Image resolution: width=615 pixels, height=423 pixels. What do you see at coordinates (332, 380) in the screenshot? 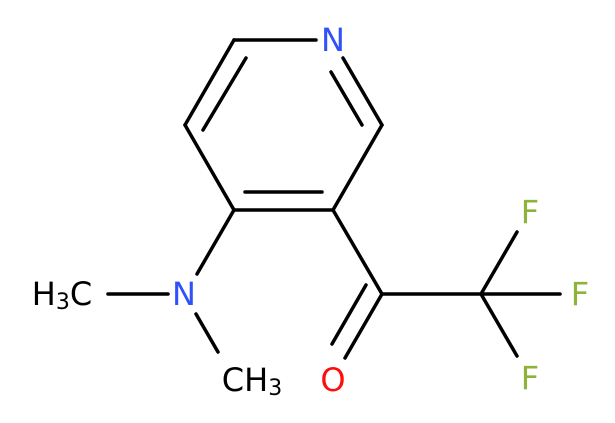
I see `atom-label: O` at bounding box center [332, 380].